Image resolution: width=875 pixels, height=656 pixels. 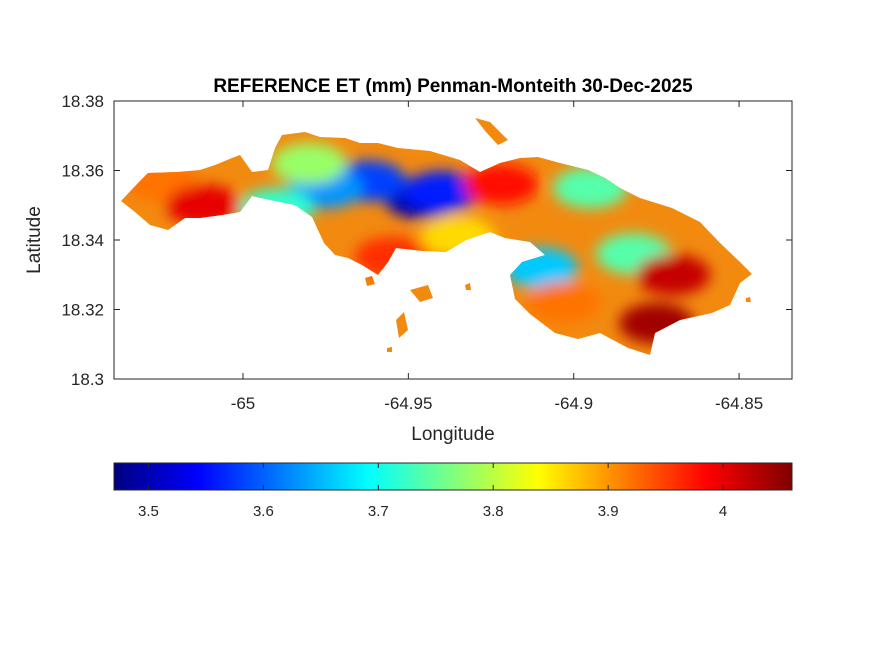 I want to click on colorbar-tick-label: 3.9, so click(x=608, y=511).